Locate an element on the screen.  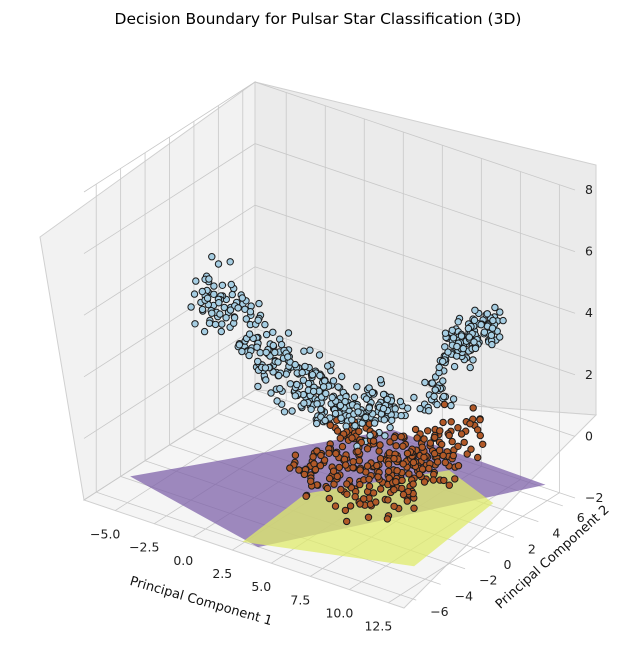
y-tick-labels: −6 −4 −2 0 2 4 6 is located at coordinates (507, 564).